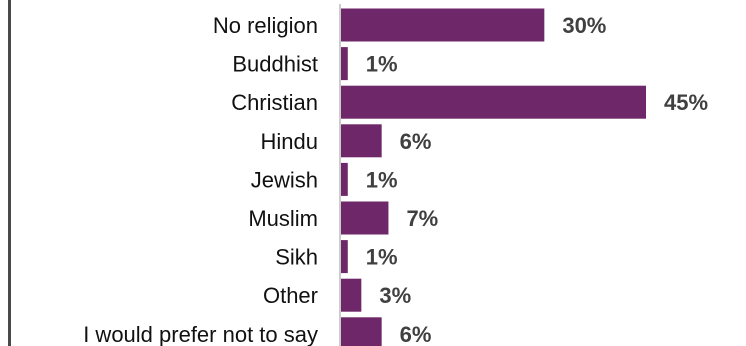 Image resolution: width=746 pixels, height=346 pixels. What do you see at coordinates (283, 218) in the screenshot?
I see `category-label: Muslim` at bounding box center [283, 218].